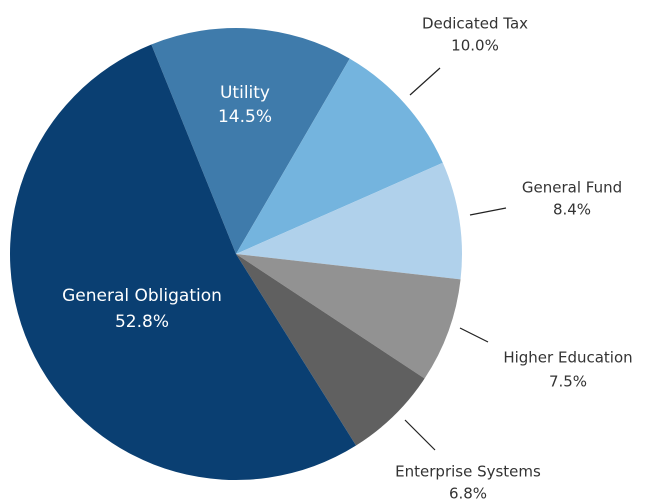 This screenshot has height=504, width=651. What do you see at coordinates (468, 494) in the screenshot?
I see `slice-value: 6.8%` at bounding box center [468, 494].